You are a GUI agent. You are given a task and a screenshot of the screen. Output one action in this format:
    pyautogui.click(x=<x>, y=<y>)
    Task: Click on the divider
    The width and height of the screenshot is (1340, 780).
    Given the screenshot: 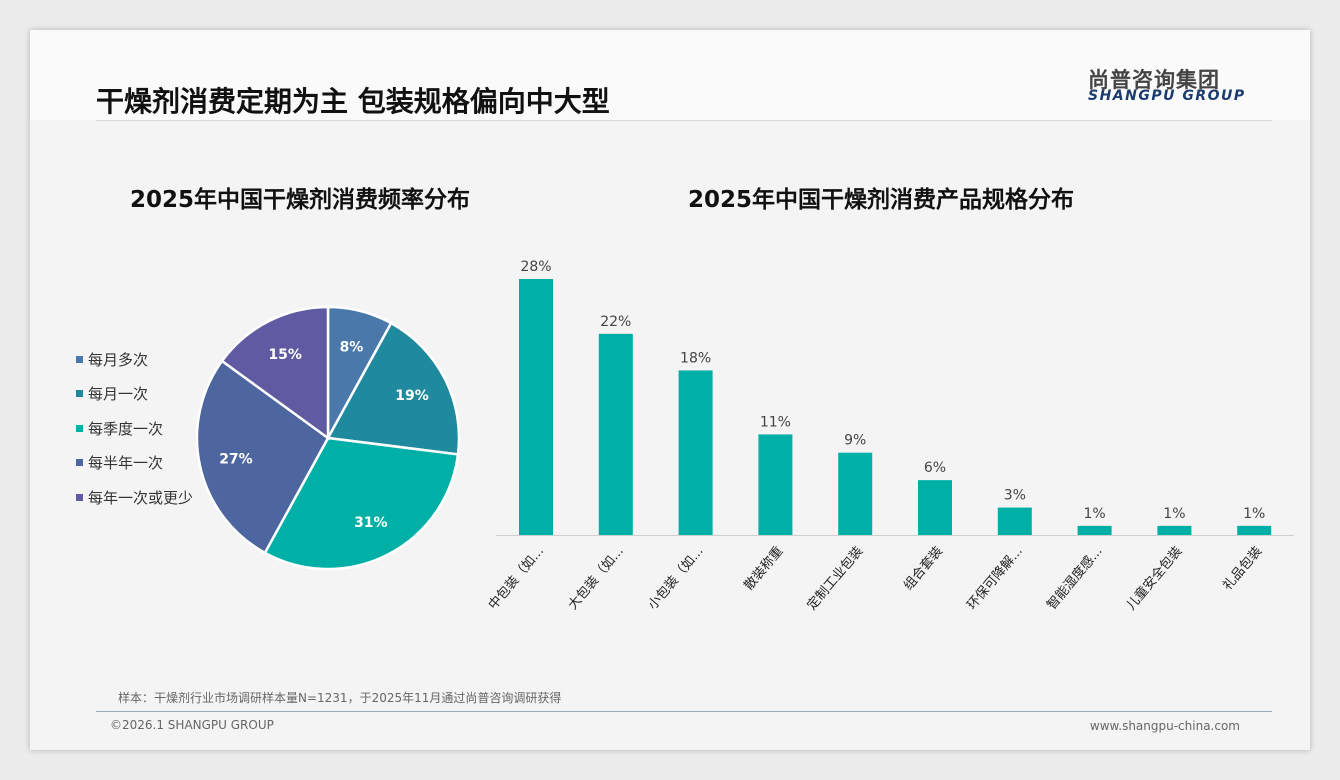 What is the action you would take?
    pyautogui.click(x=684, y=120)
    